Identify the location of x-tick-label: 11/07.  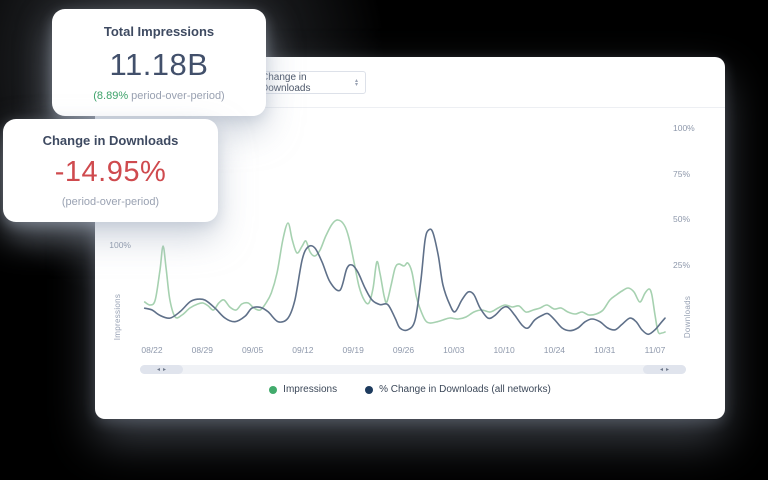
(655, 350).